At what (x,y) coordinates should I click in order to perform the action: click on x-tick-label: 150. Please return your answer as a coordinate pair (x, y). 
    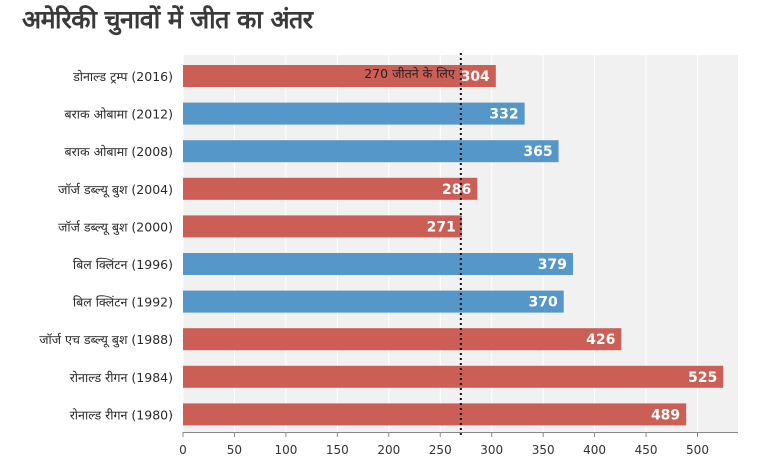
    Looking at the image, I should click on (337, 450).